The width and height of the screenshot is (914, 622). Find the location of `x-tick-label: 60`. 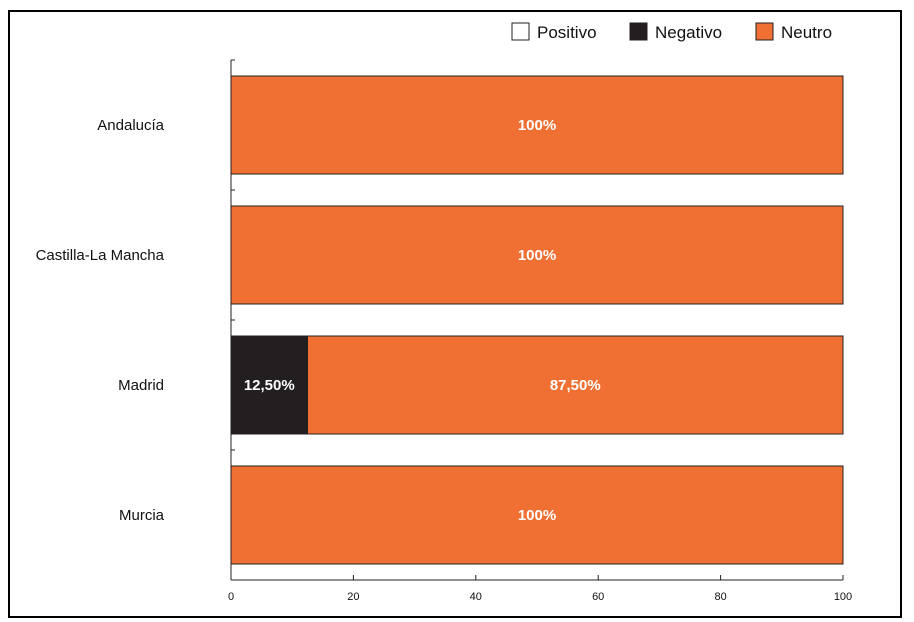

x-tick-label: 60 is located at coordinates (598, 597).